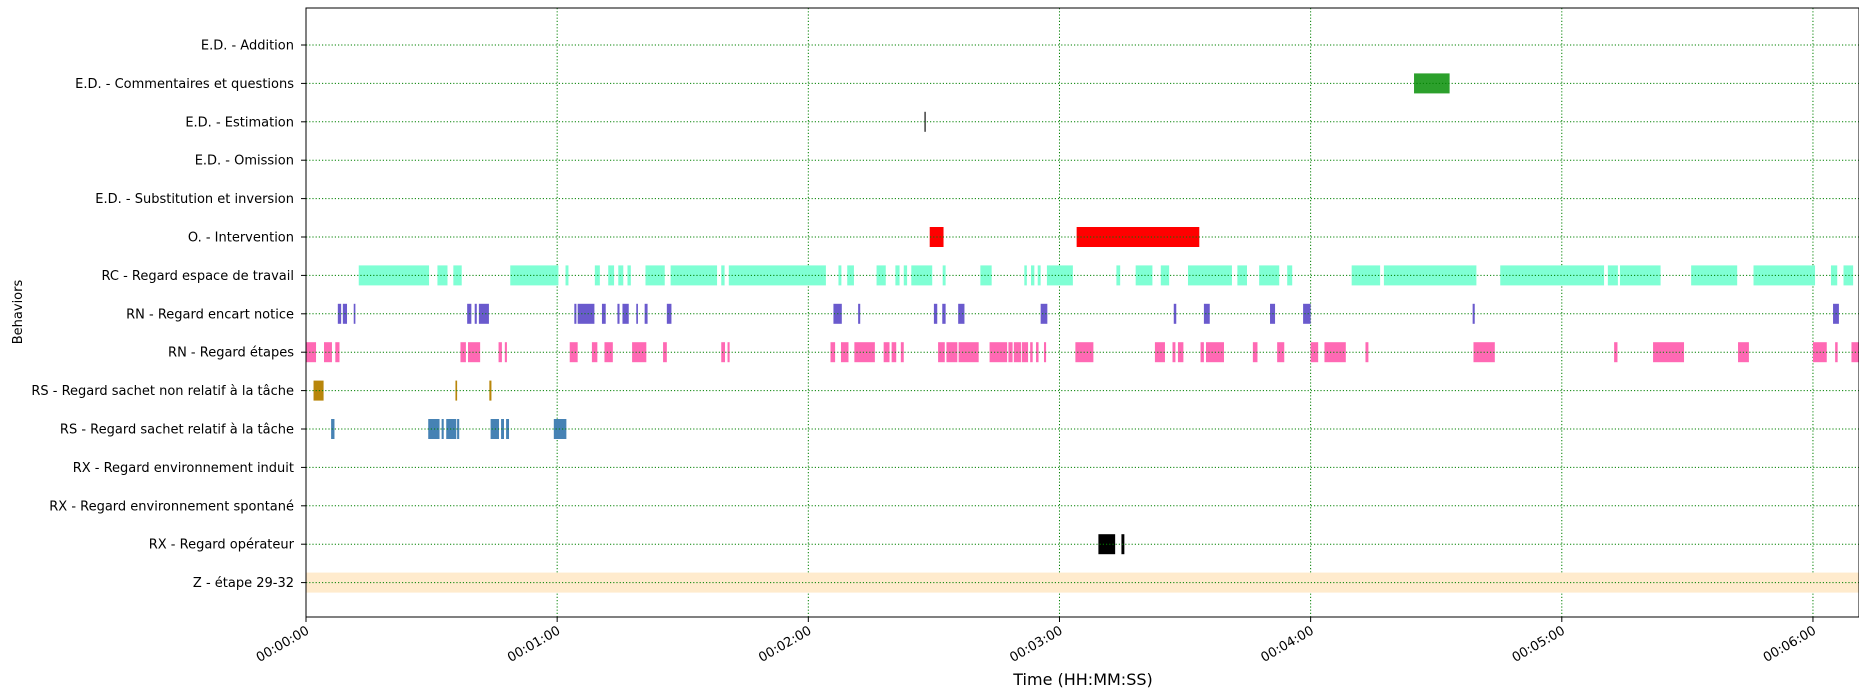 The width and height of the screenshot is (1859, 691). What do you see at coordinates (1790, 644) in the screenshot?
I see `x-tick-label: 00:06:00` at bounding box center [1790, 644].